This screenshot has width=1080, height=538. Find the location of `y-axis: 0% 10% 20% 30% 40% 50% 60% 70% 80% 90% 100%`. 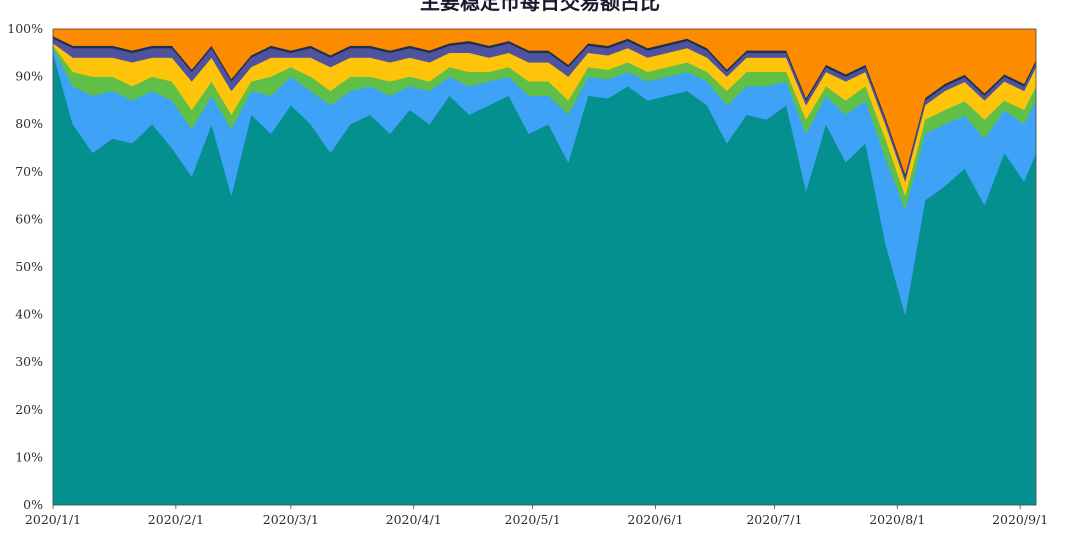

y-axis: 0% 10% 20% 30% 40% 50% 60% 70% 80% 90% 100% is located at coordinates (25, 266).